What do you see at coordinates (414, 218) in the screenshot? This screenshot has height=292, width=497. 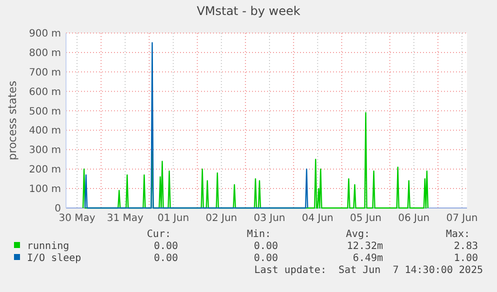 I see `x-tick-label: 06 Jun` at bounding box center [414, 218].